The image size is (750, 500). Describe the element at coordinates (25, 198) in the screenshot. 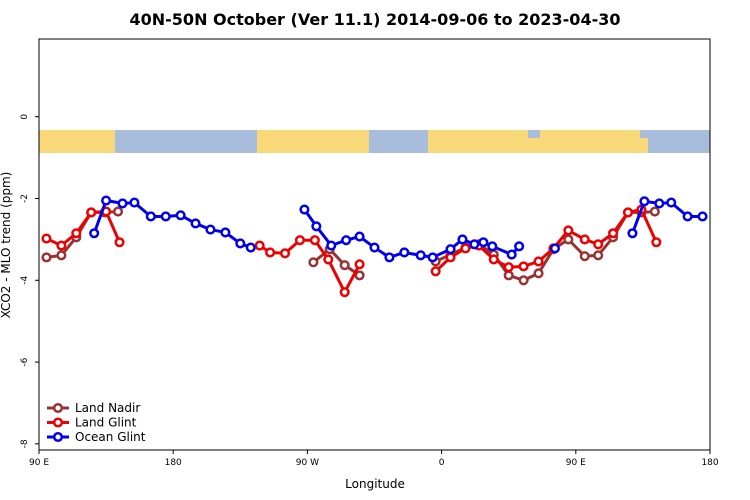

I see `y-tick-label: -2` at that location.